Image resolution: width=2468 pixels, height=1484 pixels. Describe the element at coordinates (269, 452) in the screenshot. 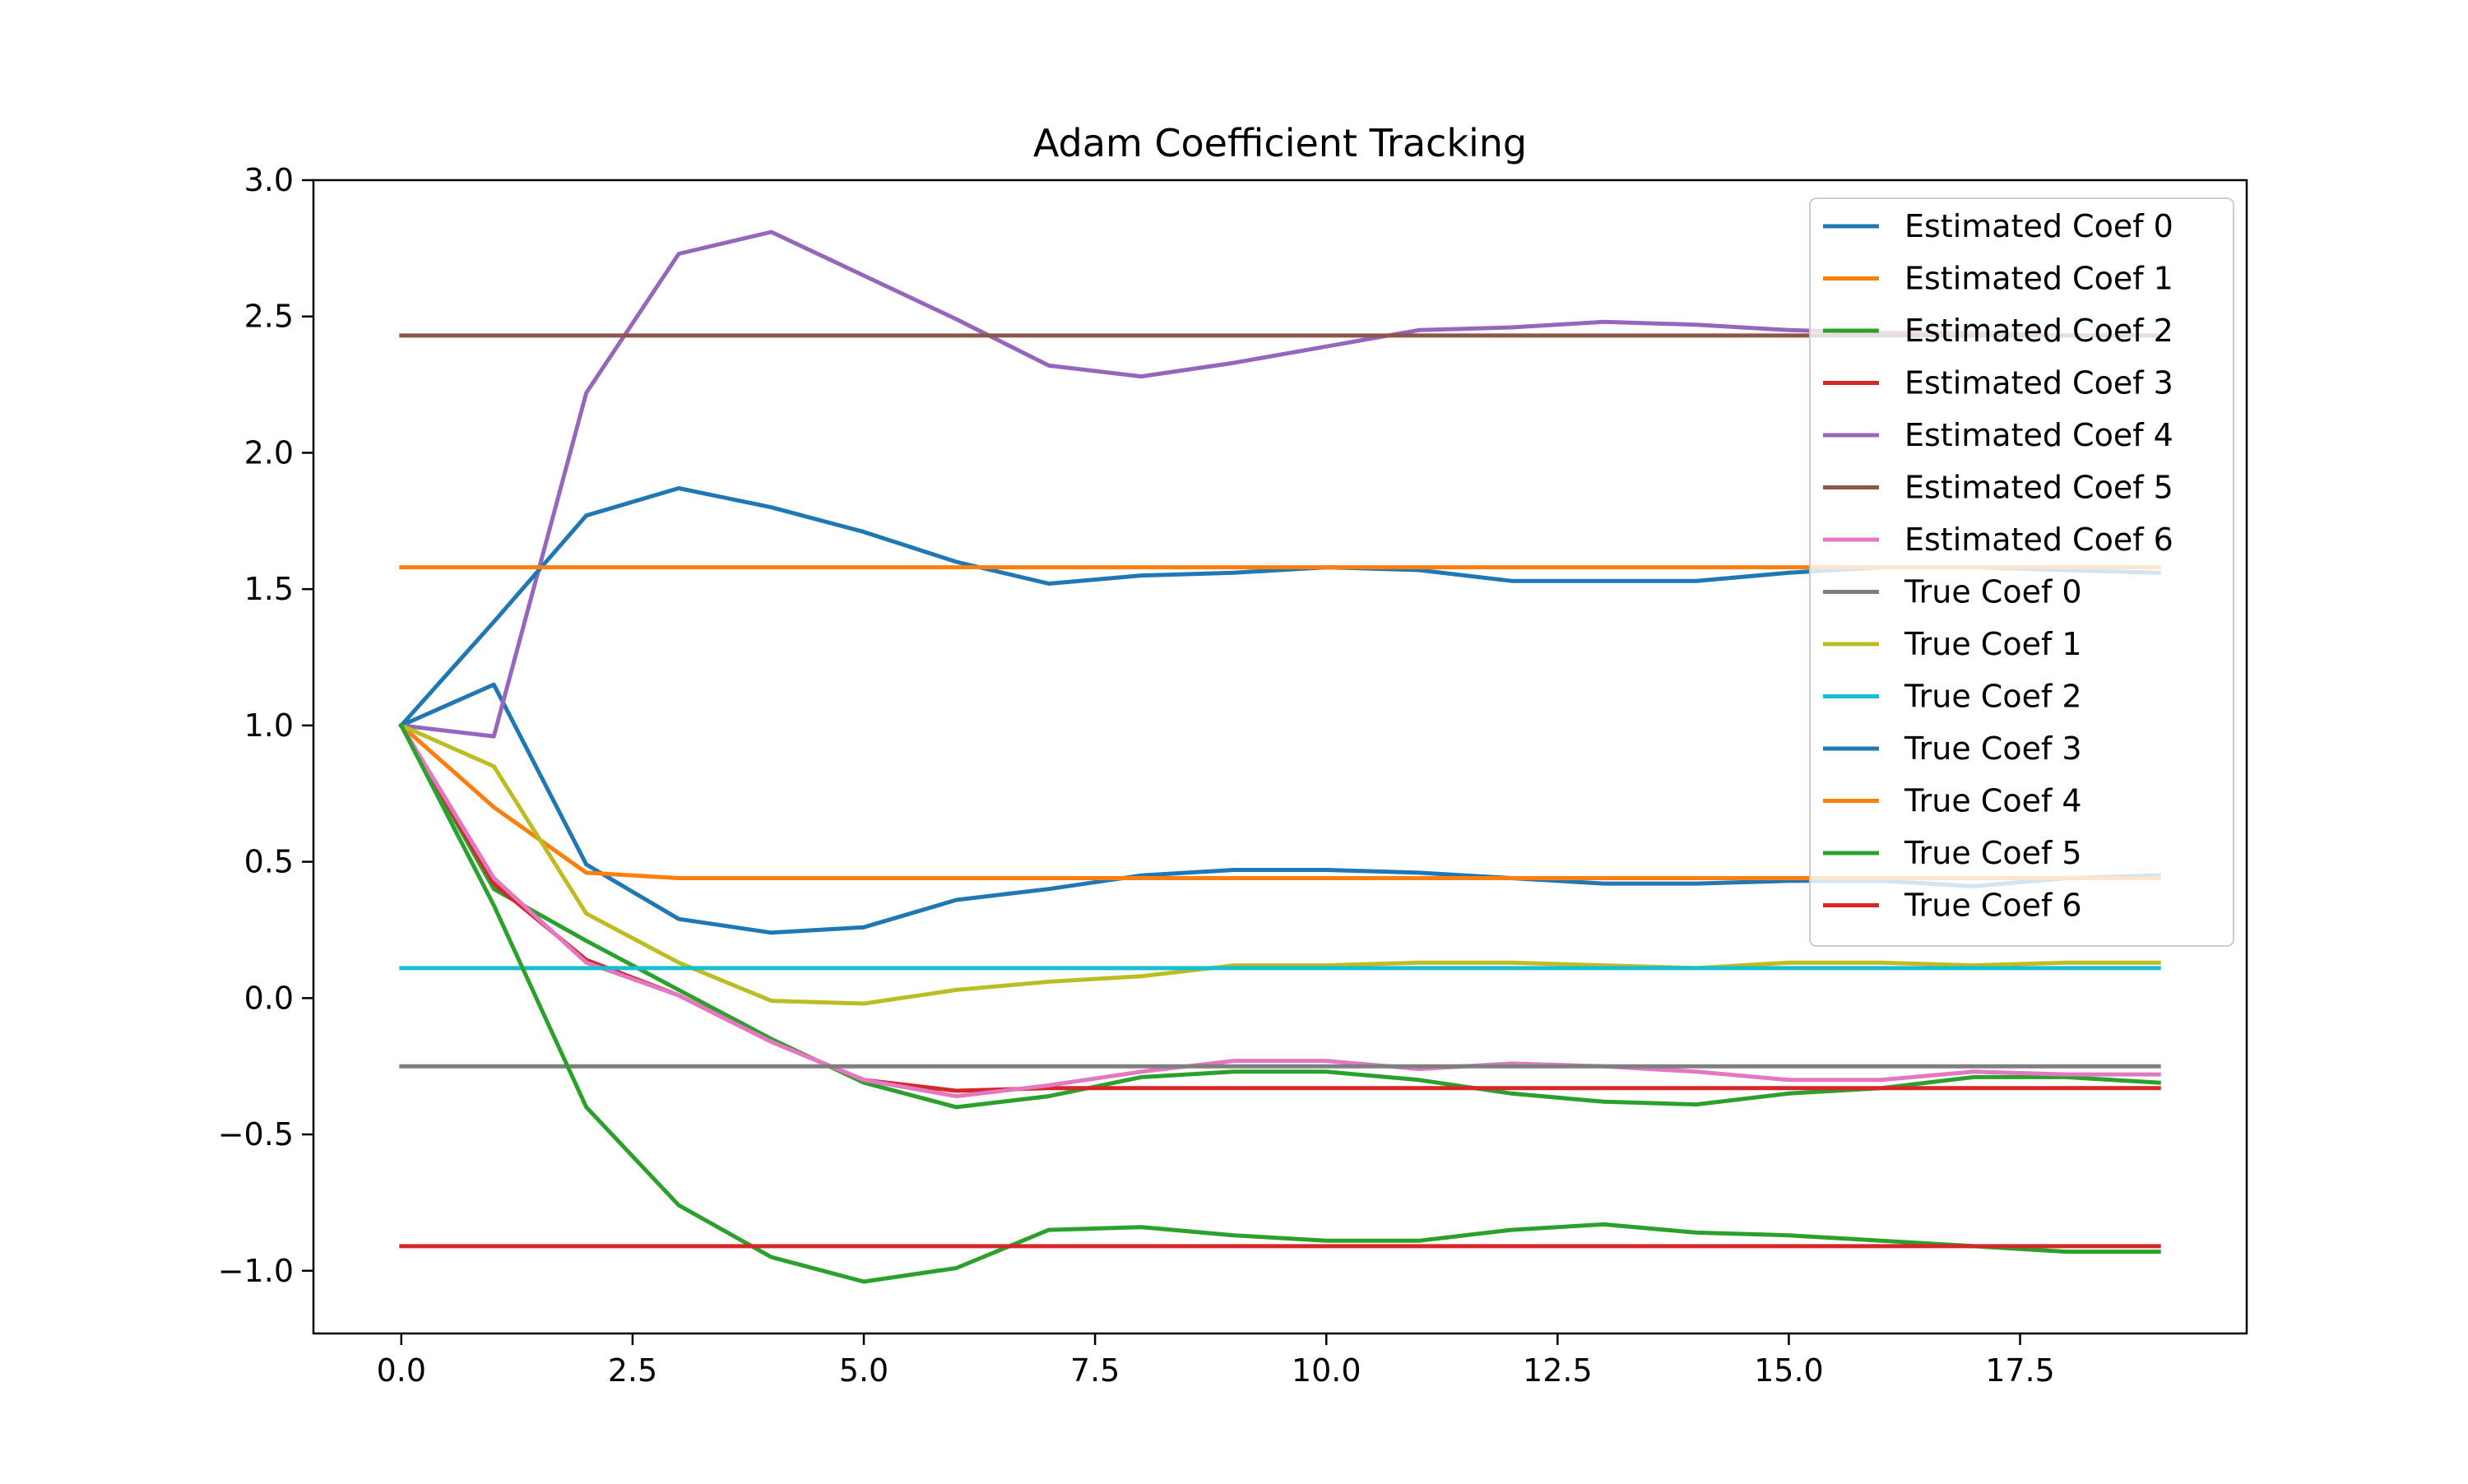

I see `y-tick-label: 2.0` at that location.